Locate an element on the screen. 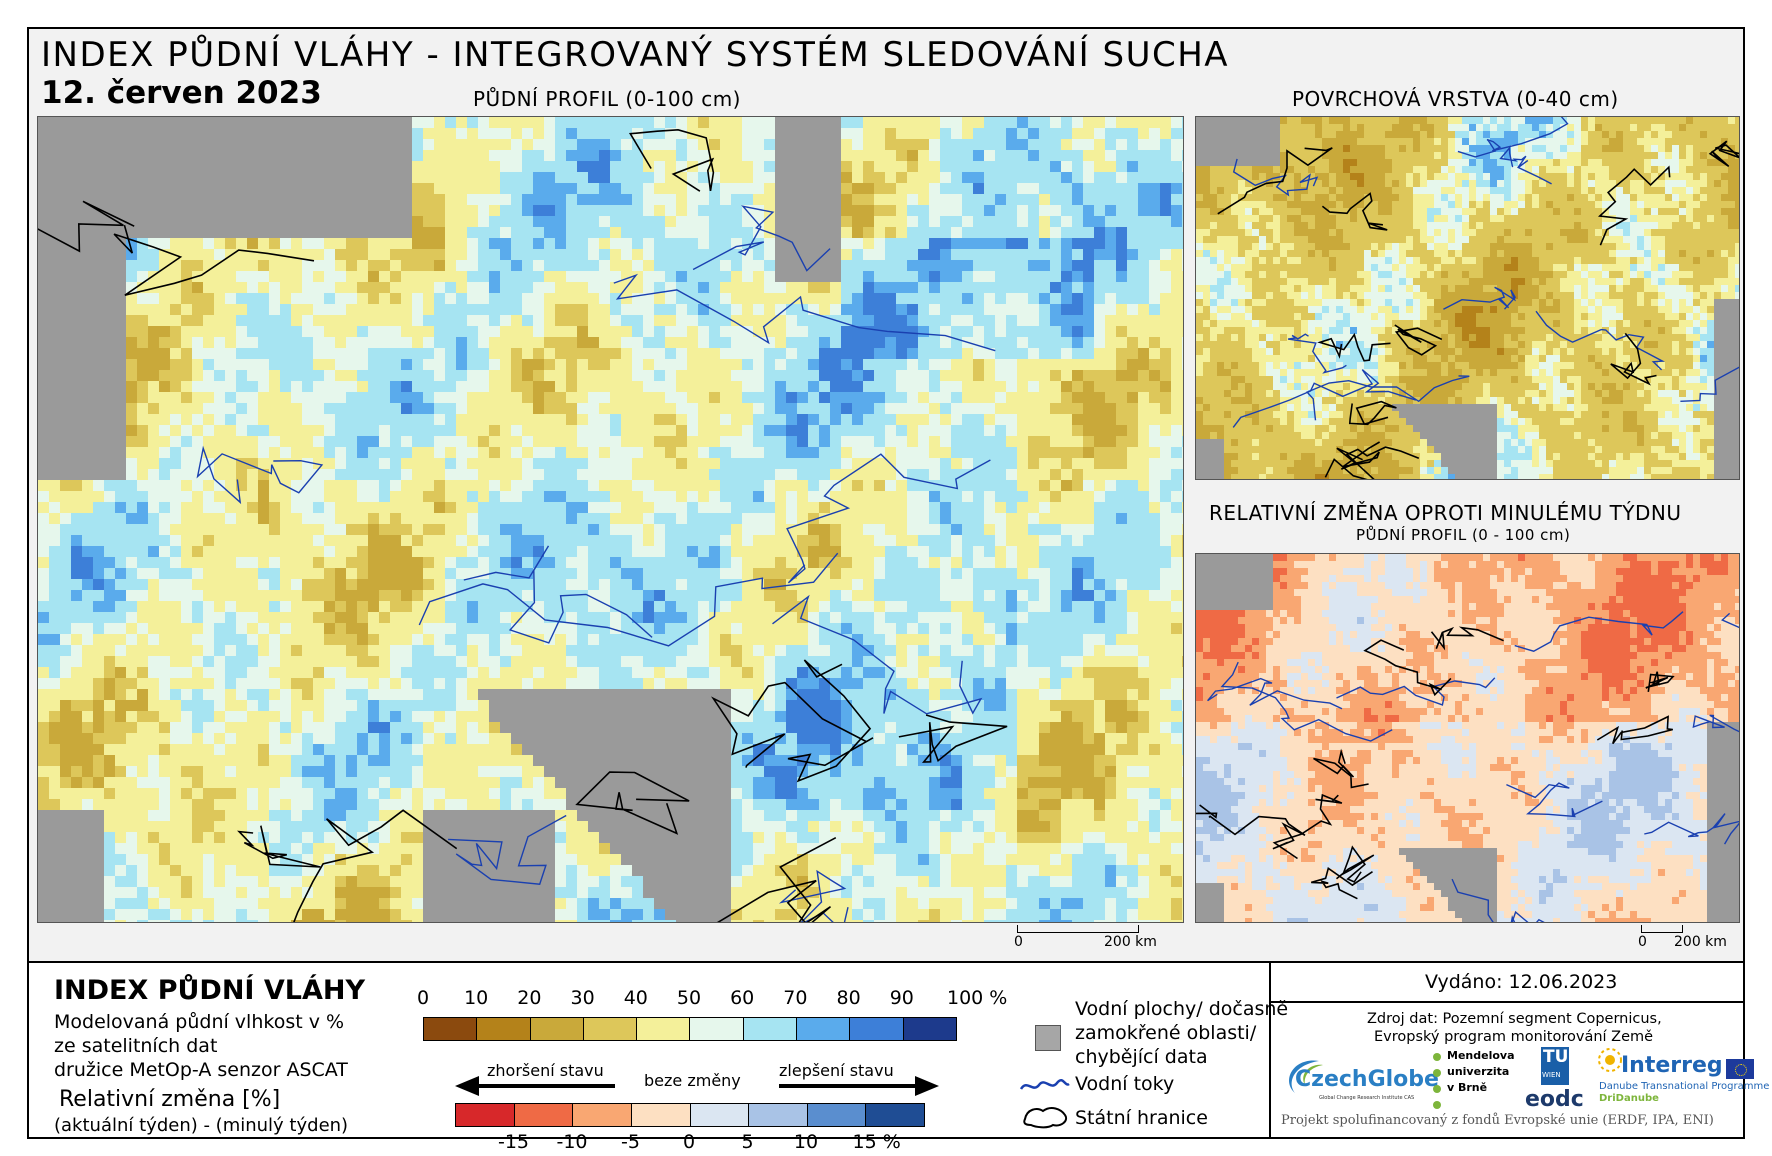  interreg-subtext-2: DriDanube is located at coordinates (1629, 1098).